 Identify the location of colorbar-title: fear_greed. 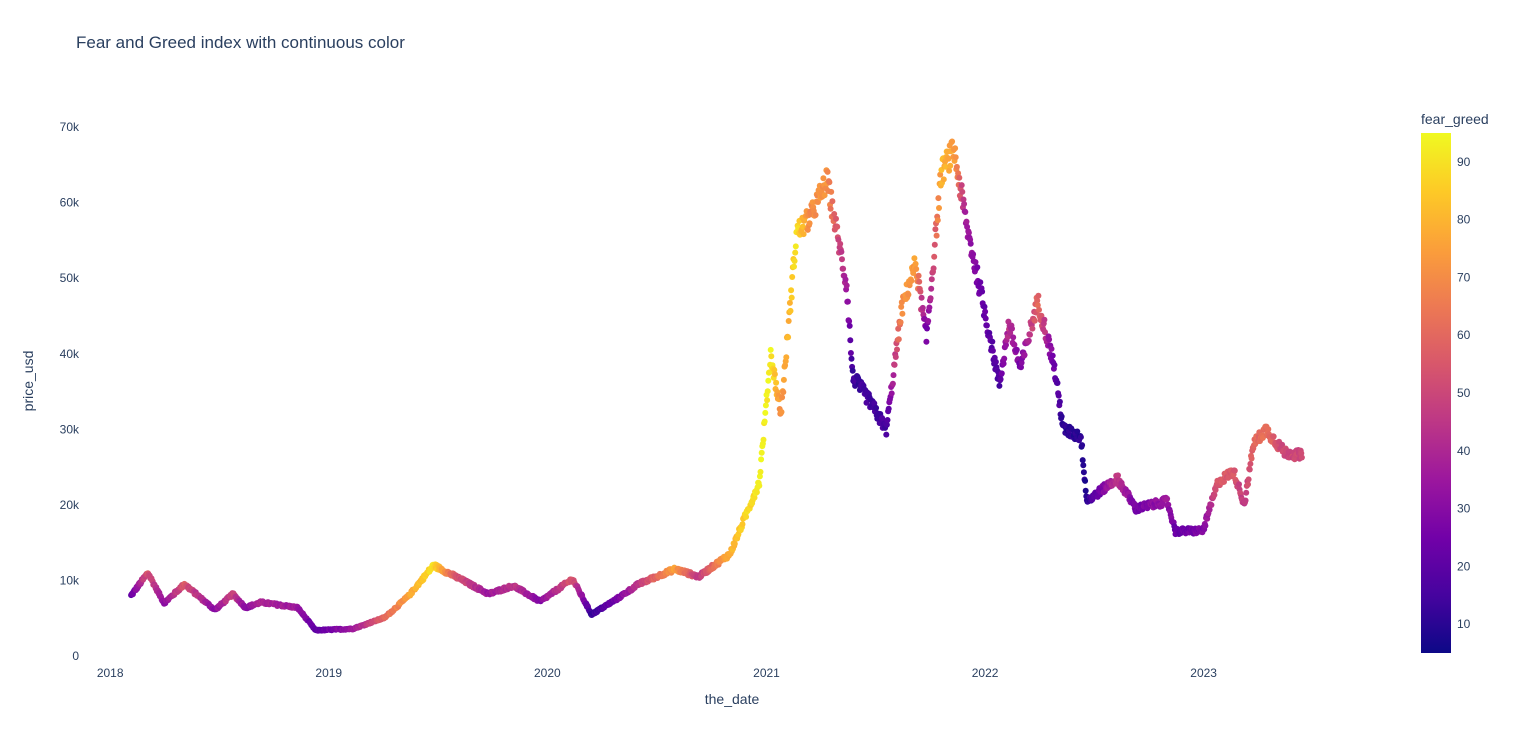
(1455, 119).